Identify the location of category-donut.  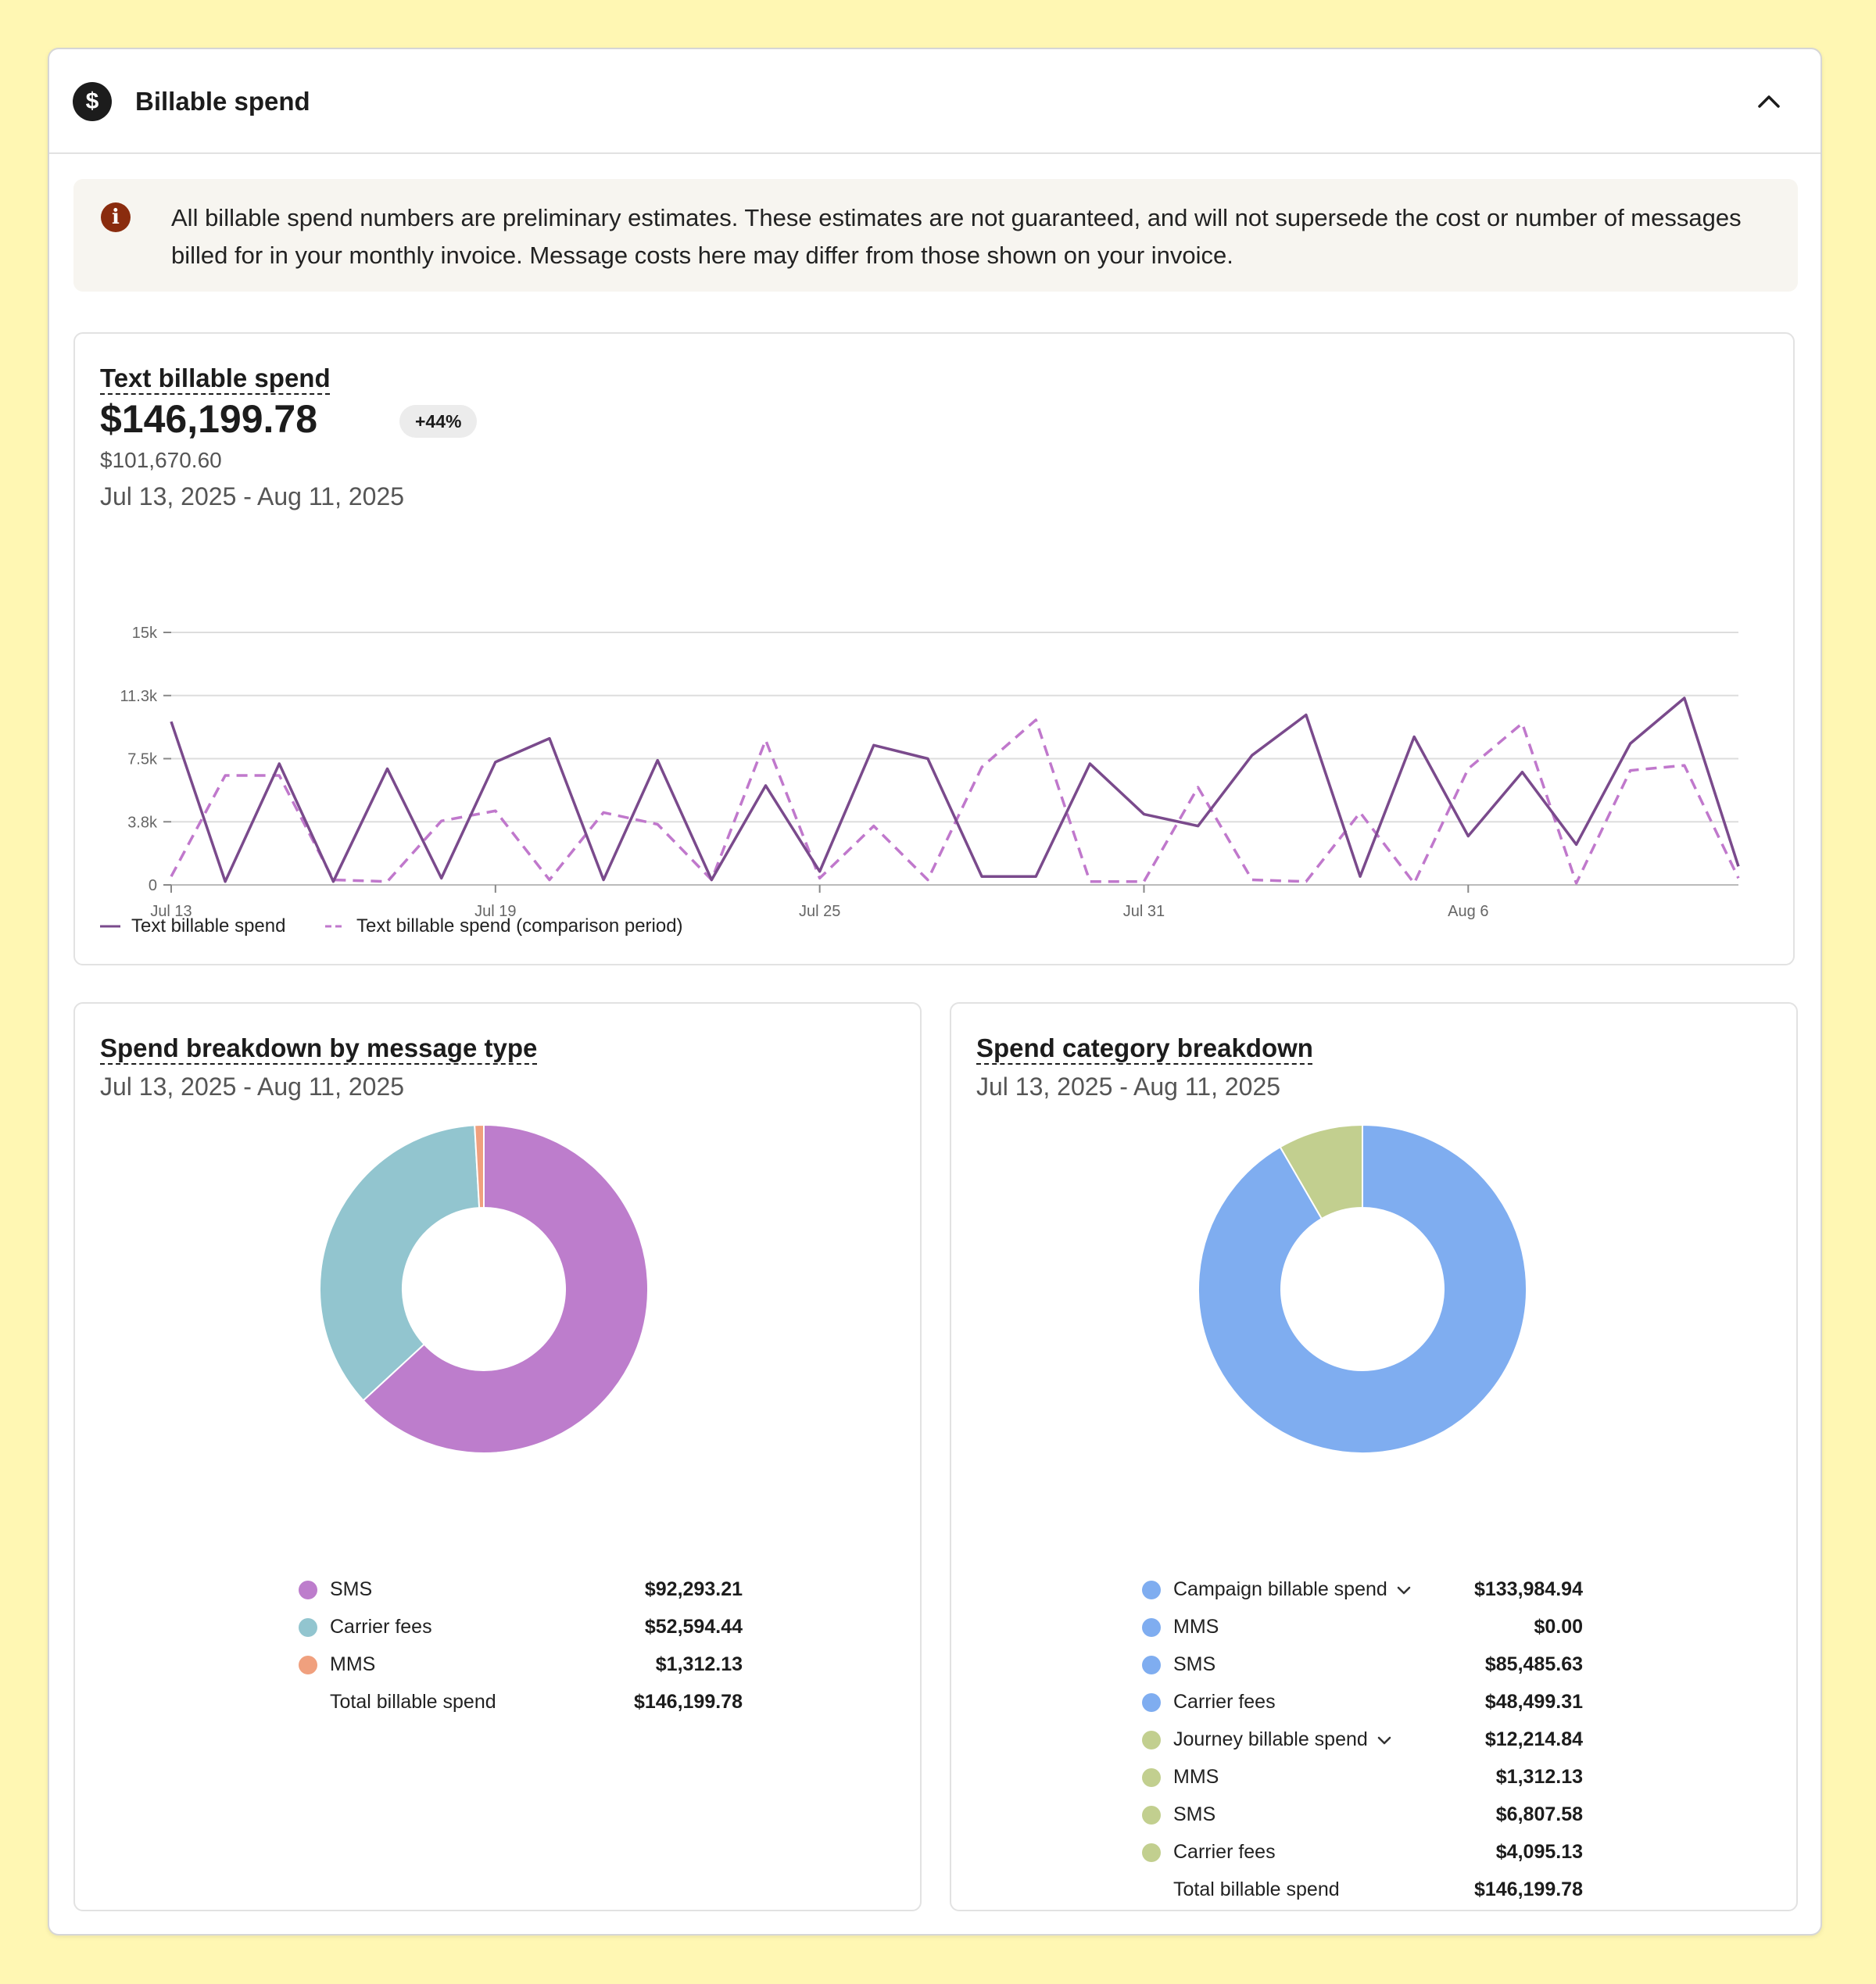
(1362, 1289).